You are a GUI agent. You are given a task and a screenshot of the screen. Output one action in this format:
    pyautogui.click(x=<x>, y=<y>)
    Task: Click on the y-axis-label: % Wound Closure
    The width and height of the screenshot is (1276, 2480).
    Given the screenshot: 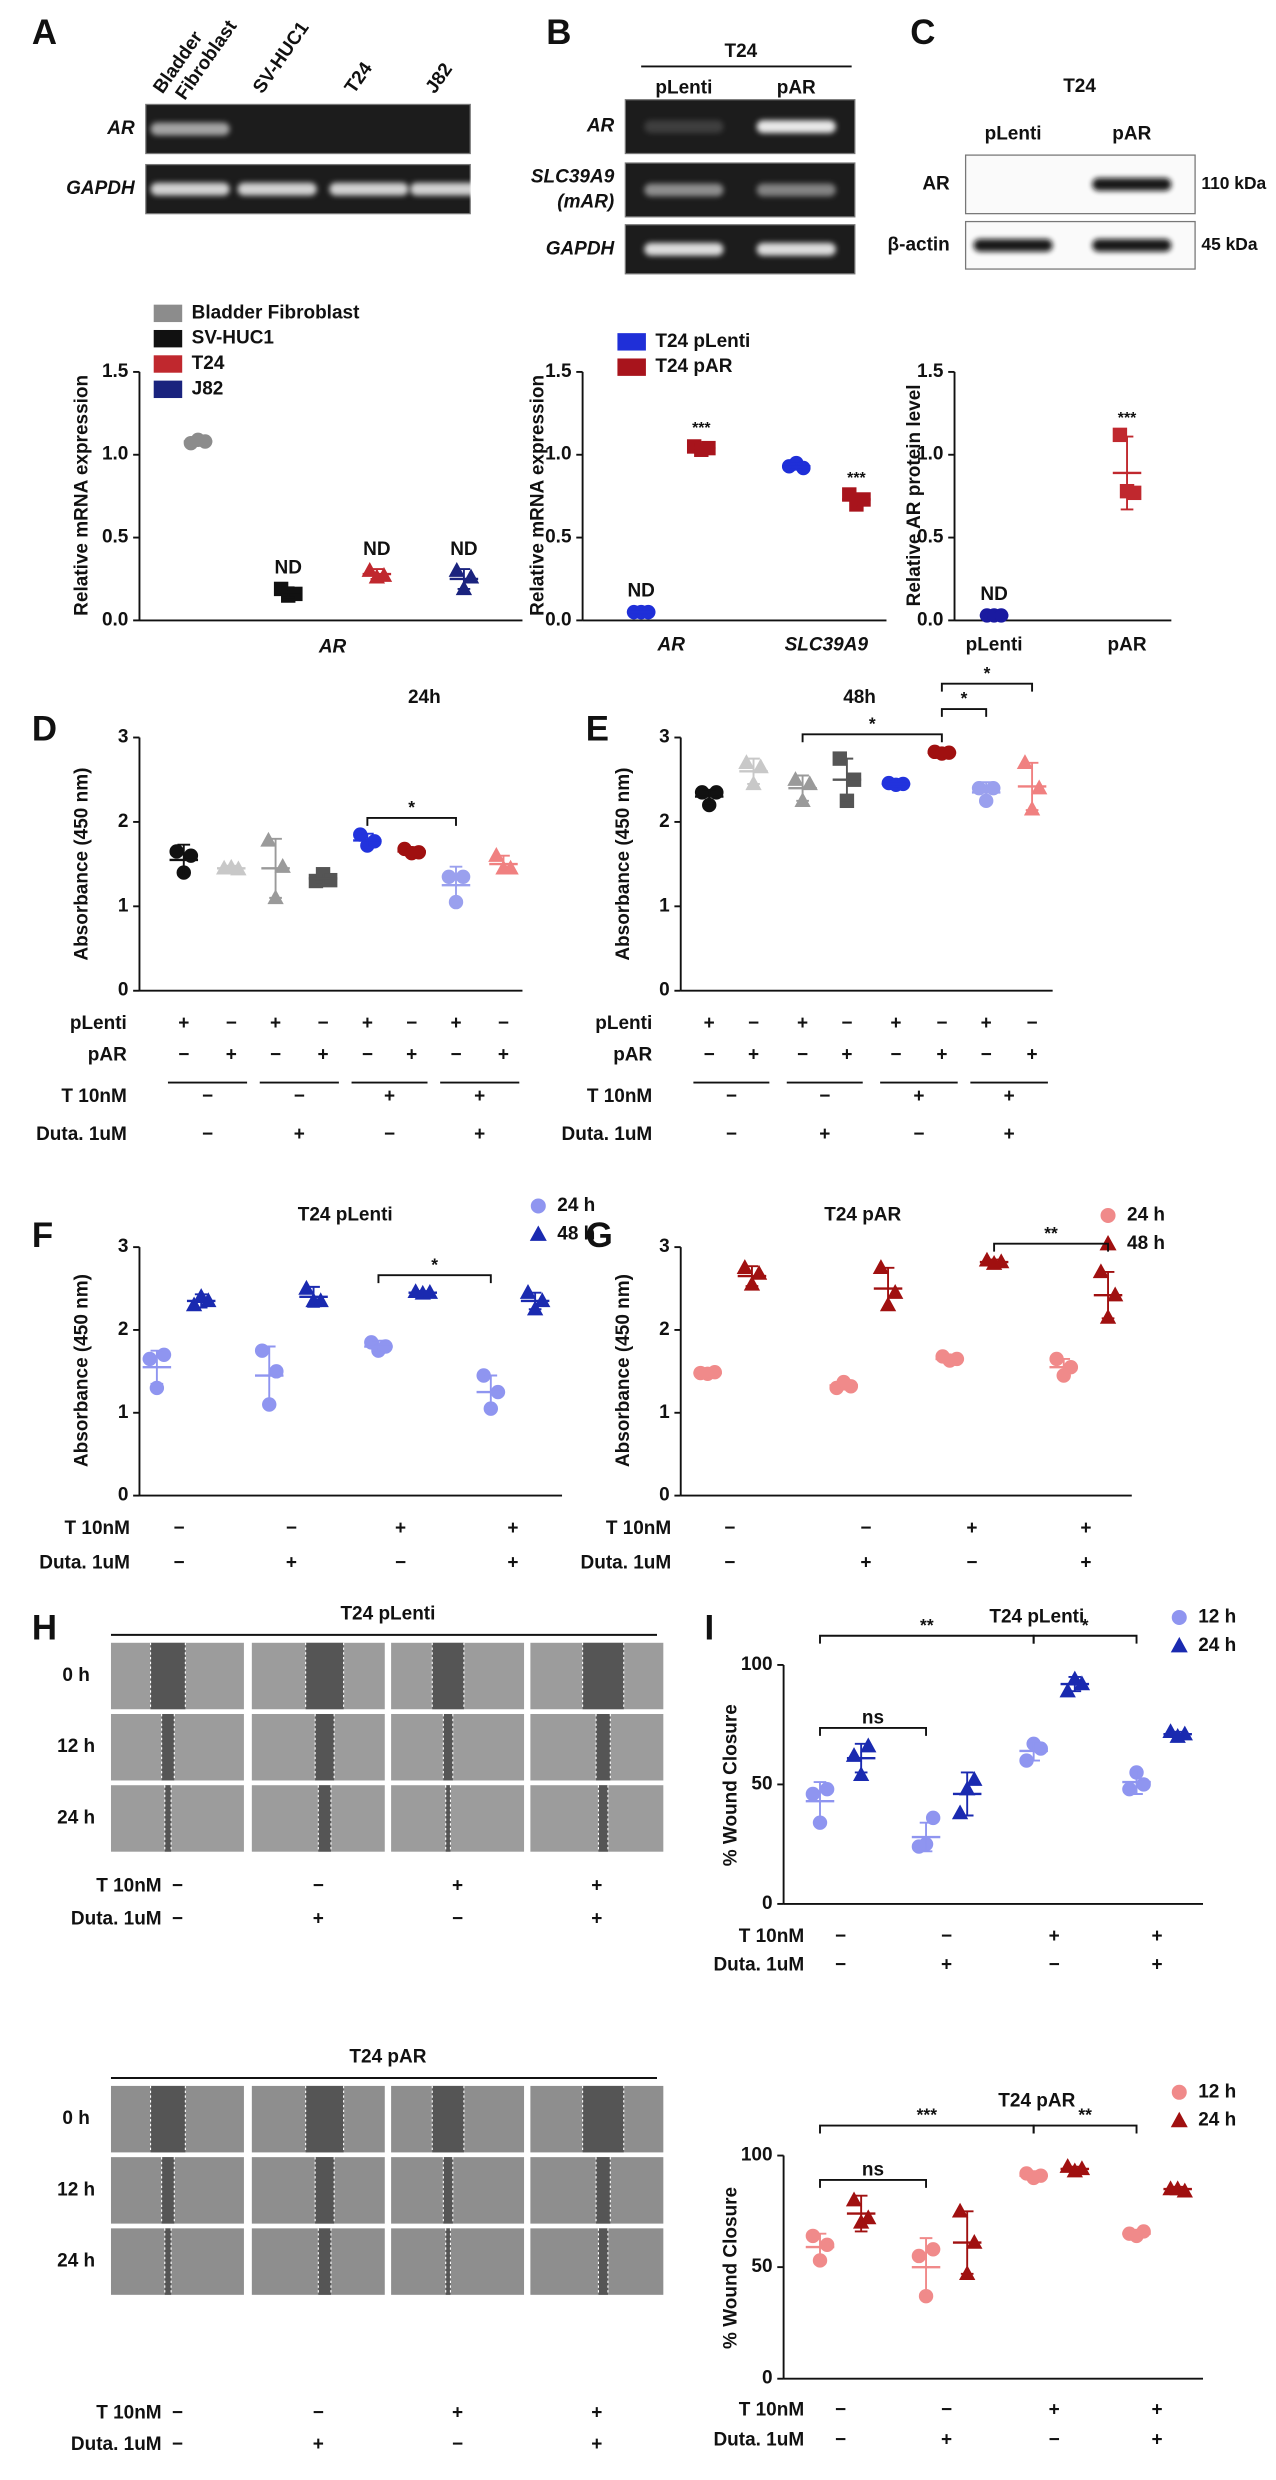 What is the action you would take?
    pyautogui.click(x=730, y=1785)
    